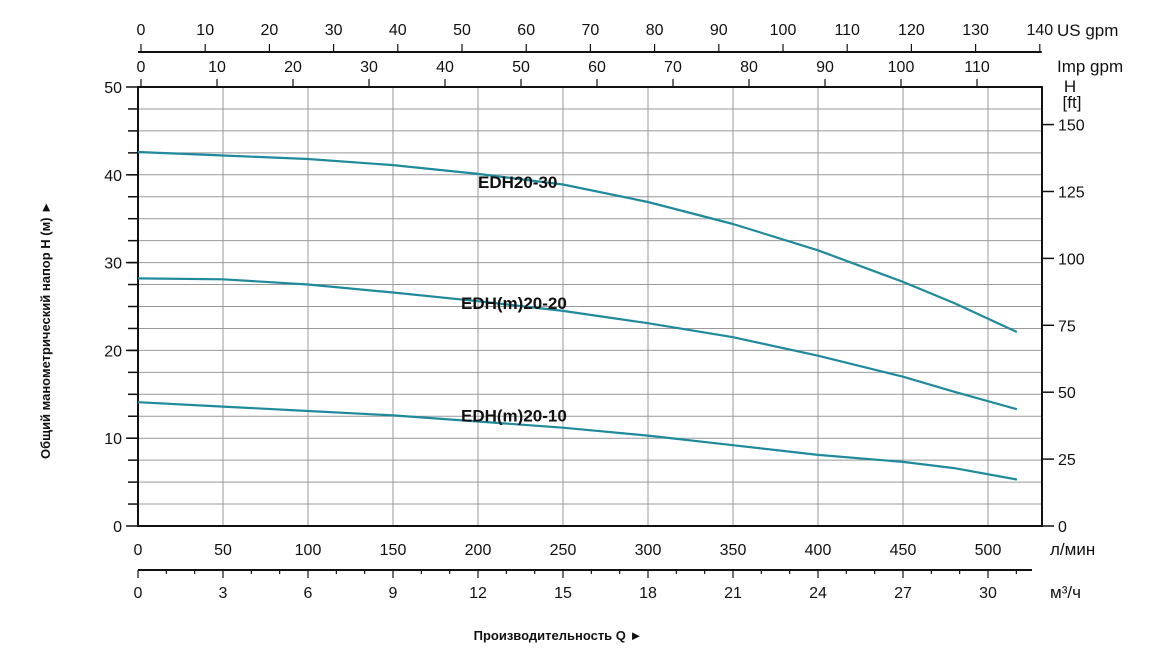 The width and height of the screenshot is (1166, 649). Describe the element at coordinates (293, 67) in the screenshot. I see `imp-gpm-tick-label: 20` at that location.